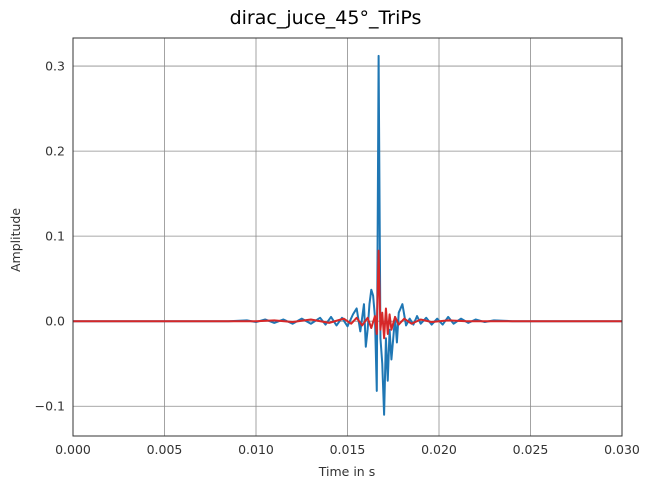 The width and height of the screenshot is (651, 491). I want to click on y-tick-label: −0.1, so click(50, 406).